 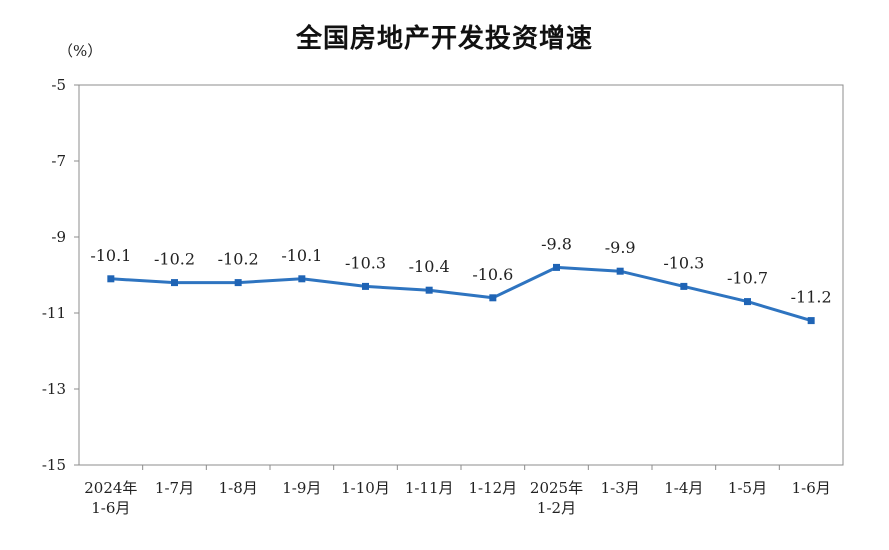 What do you see at coordinates (365, 488) in the screenshot?
I see `x-tick-label: 1-10月` at bounding box center [365, 488].